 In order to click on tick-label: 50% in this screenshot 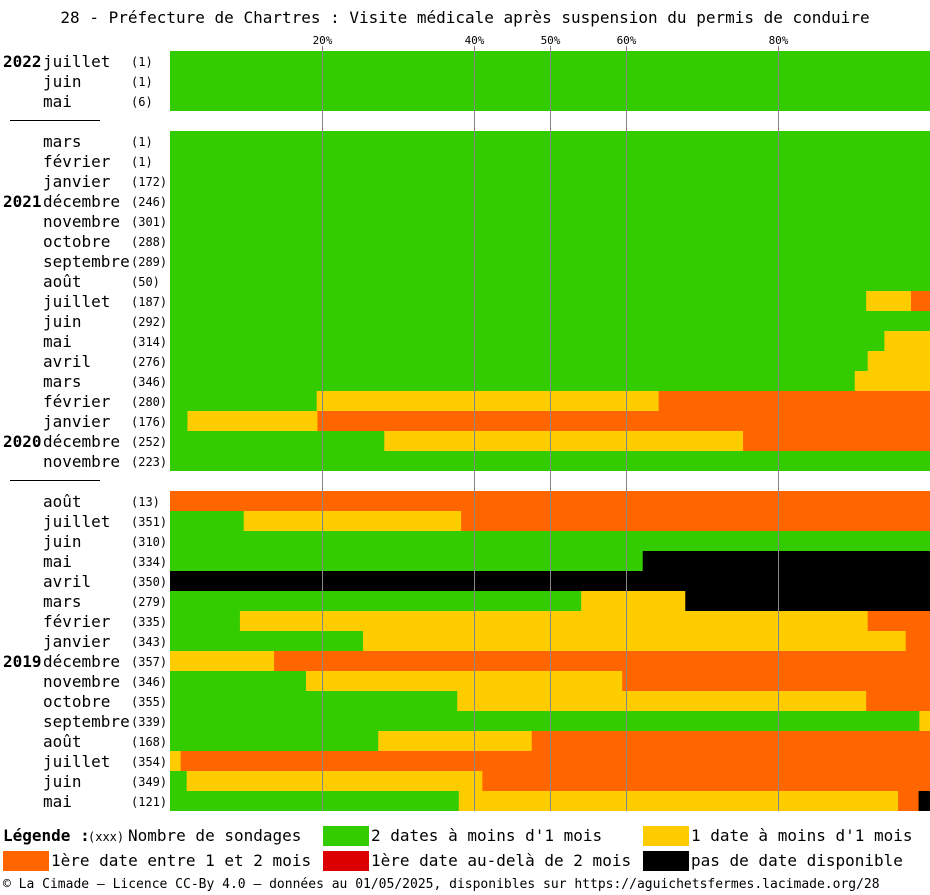, I will do `click(551, 40)`.